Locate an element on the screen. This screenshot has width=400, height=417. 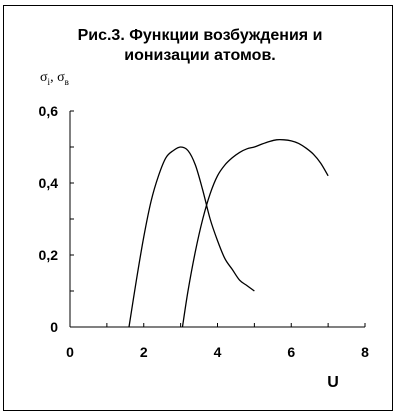
y-axis-label-sigma: σ is located at coordinates (44, 77).